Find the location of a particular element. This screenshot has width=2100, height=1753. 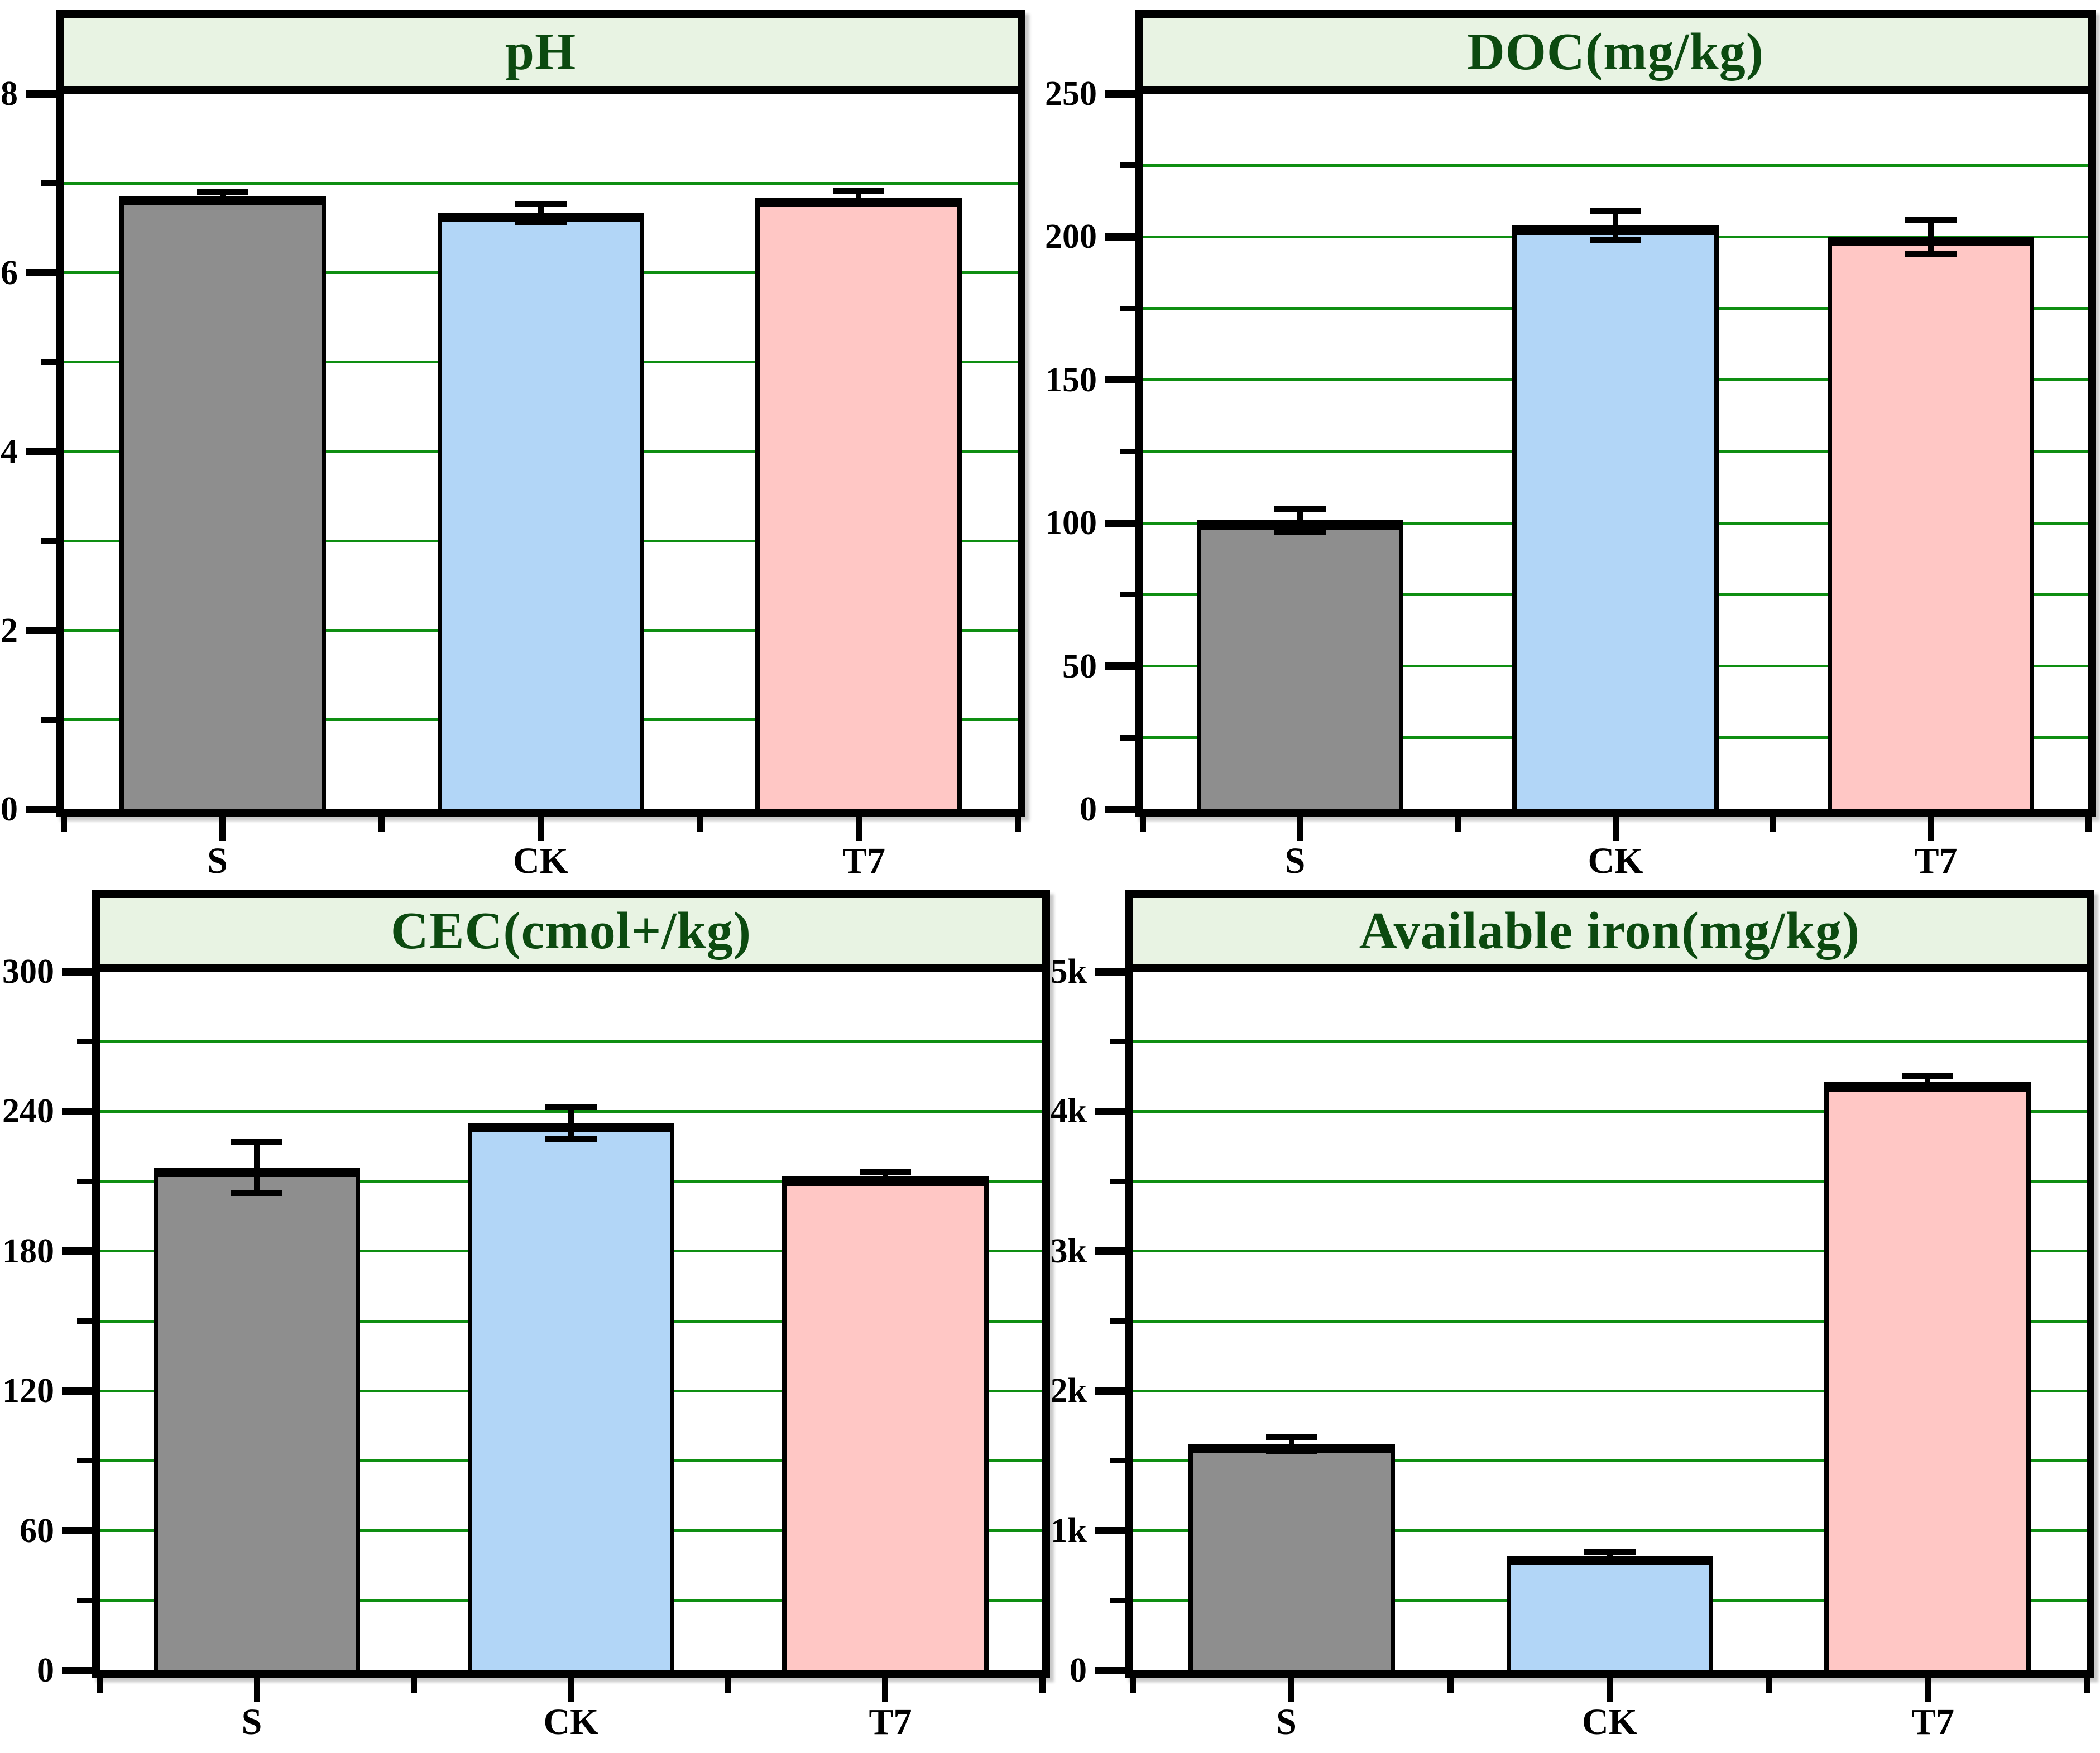

y-axis-tick-label: 50 is located at coordinates (1079, 666).